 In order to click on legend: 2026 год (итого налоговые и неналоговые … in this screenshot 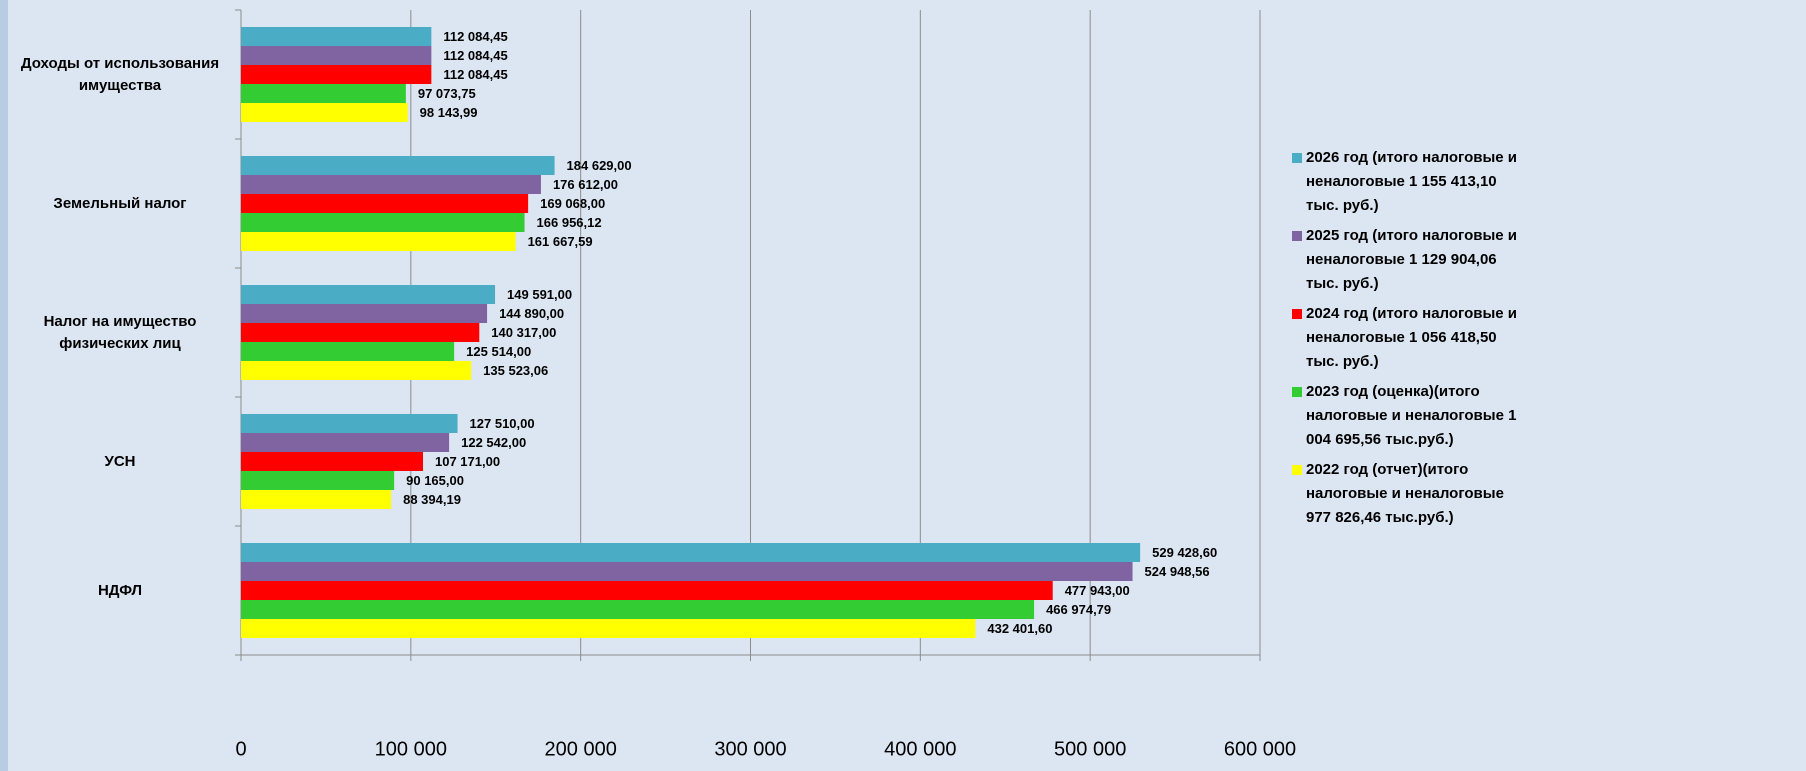, I will do `click(1407, 341)`.